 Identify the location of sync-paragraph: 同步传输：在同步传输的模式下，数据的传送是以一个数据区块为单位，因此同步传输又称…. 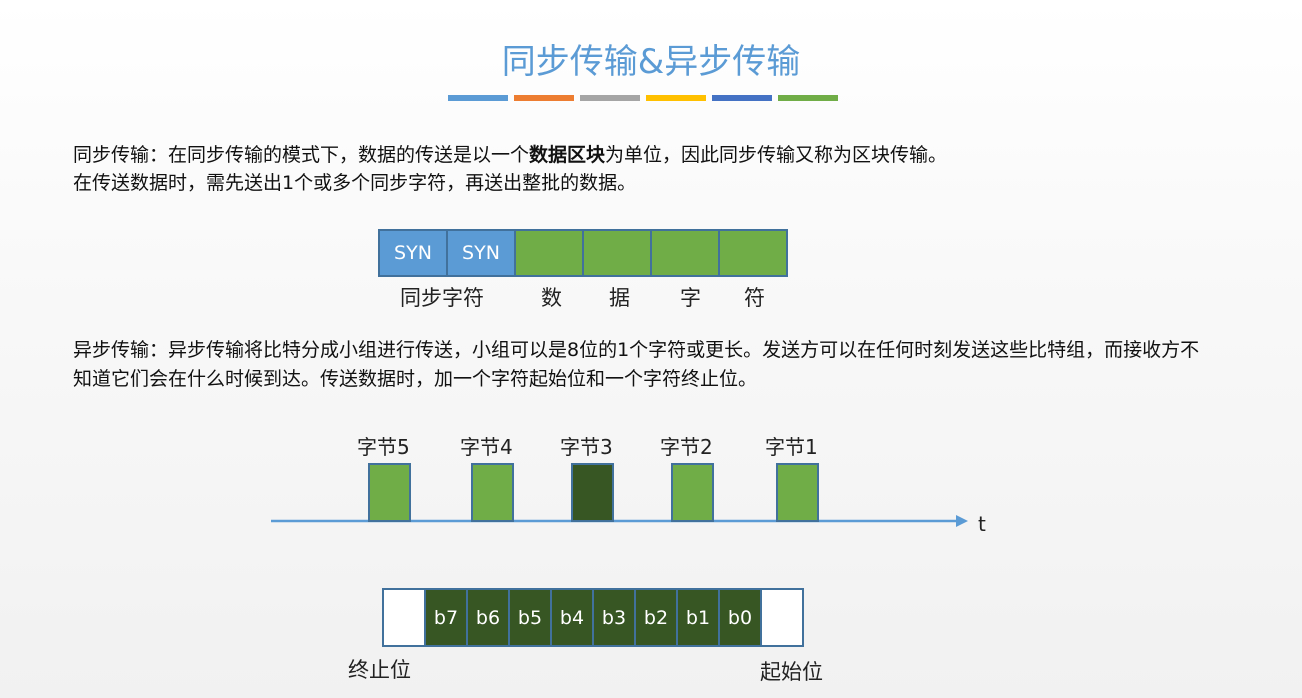
(648, 169).